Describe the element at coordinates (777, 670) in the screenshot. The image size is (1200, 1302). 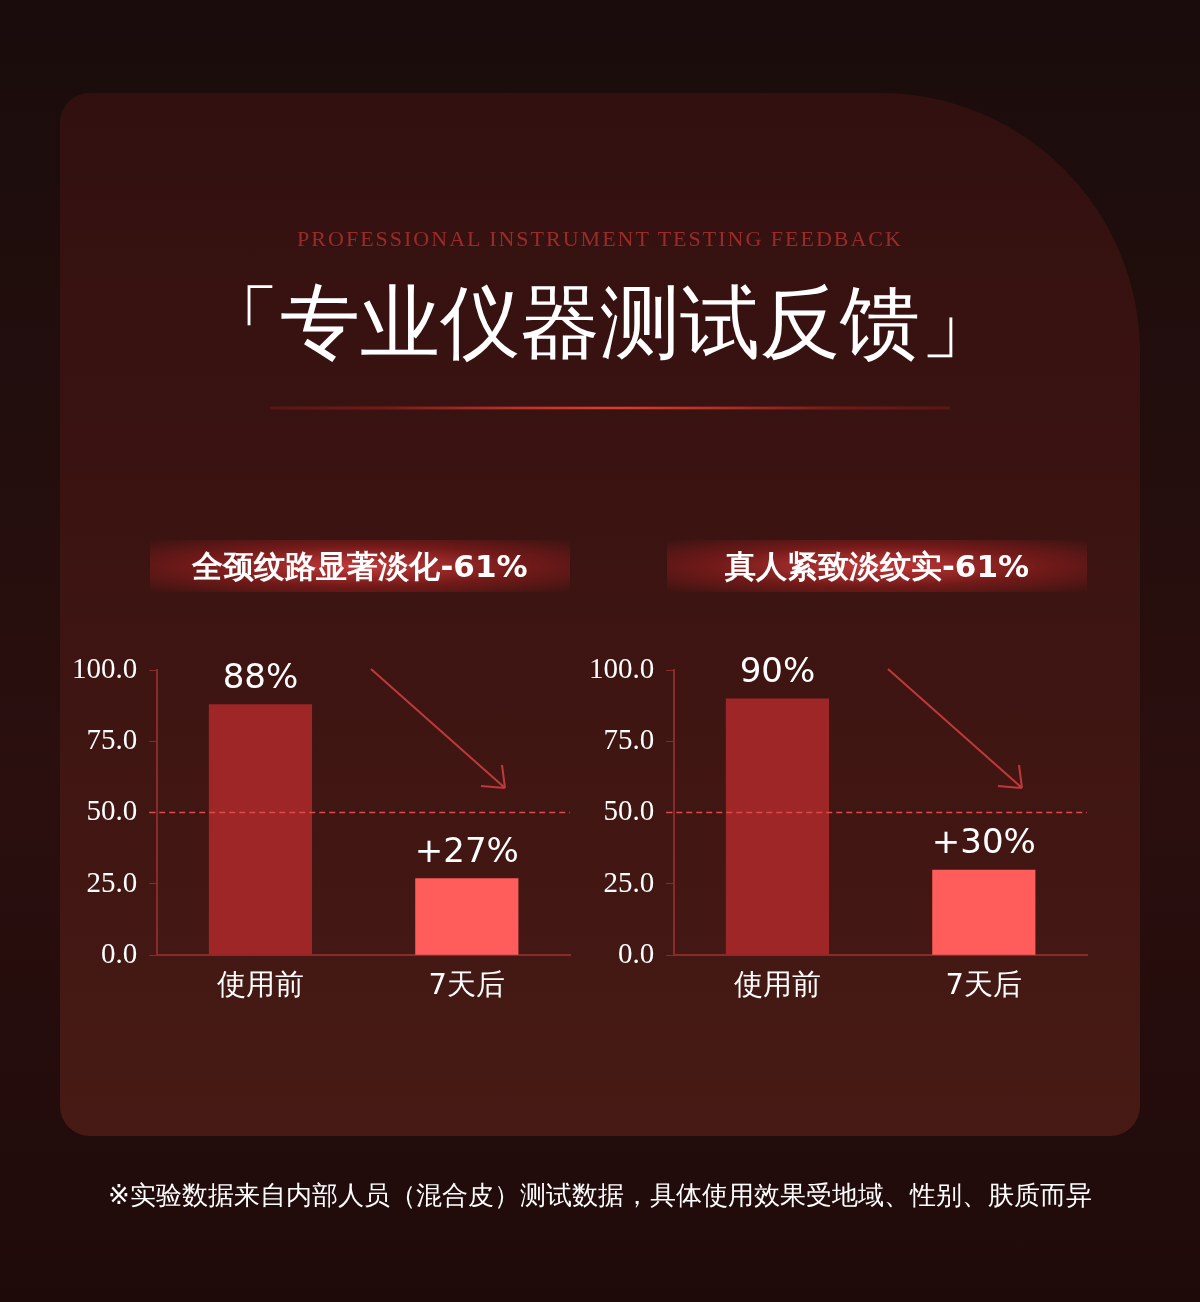
I see `data-label: 90%` at that location.